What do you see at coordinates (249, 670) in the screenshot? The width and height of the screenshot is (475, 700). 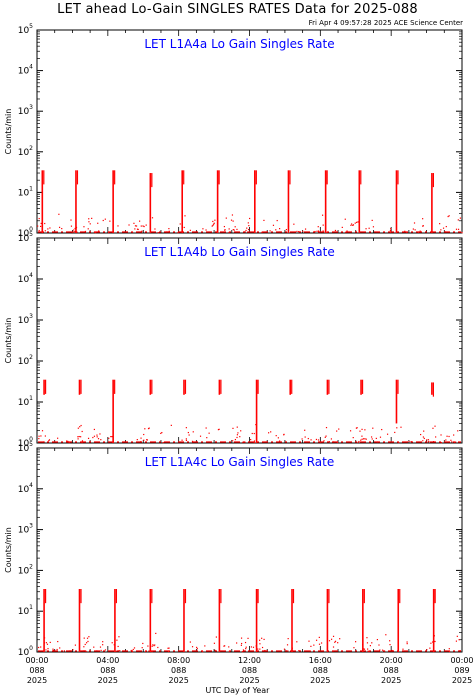 I see `x-tick-label-doy: 088` at bounding box center [249, 670].